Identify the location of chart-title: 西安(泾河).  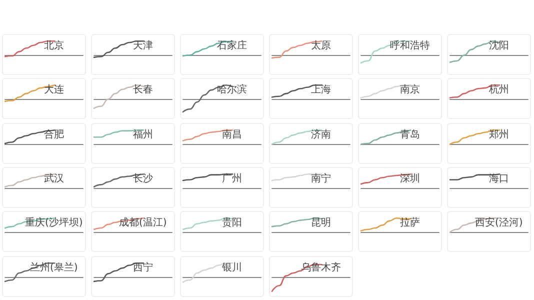
(499, 222).